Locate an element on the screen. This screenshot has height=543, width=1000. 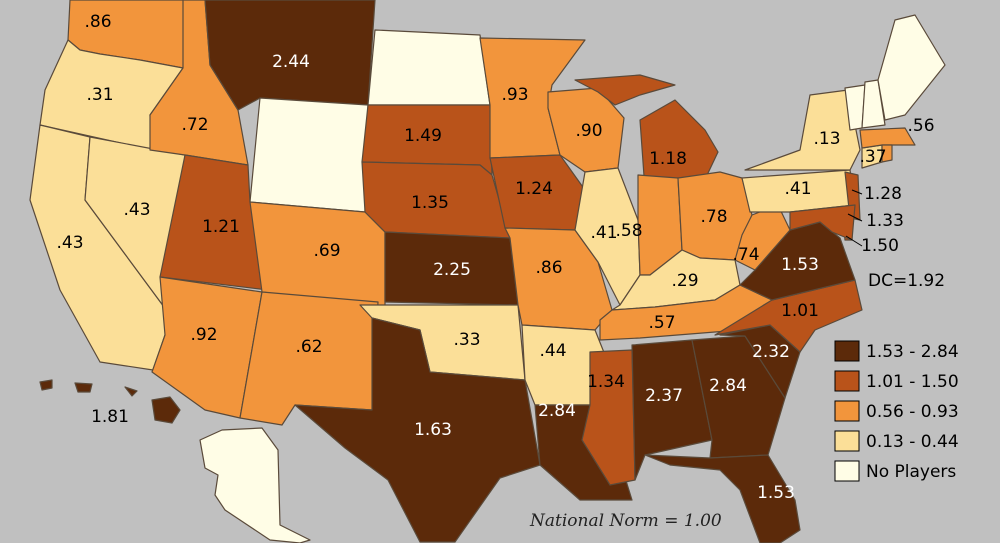
legend-label-orange: 0.56 - 0.93 is located at coordinates (912, 412).